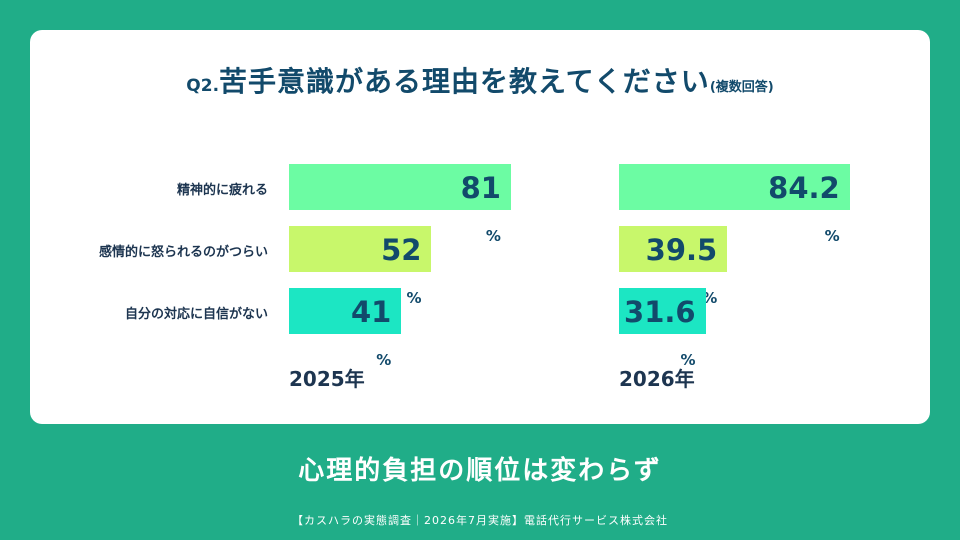  What do you see at coordinates (196, 314) in the screenshot?
I see `category-label: 自分の対応に自信がない` at bounding box center [196, 314].